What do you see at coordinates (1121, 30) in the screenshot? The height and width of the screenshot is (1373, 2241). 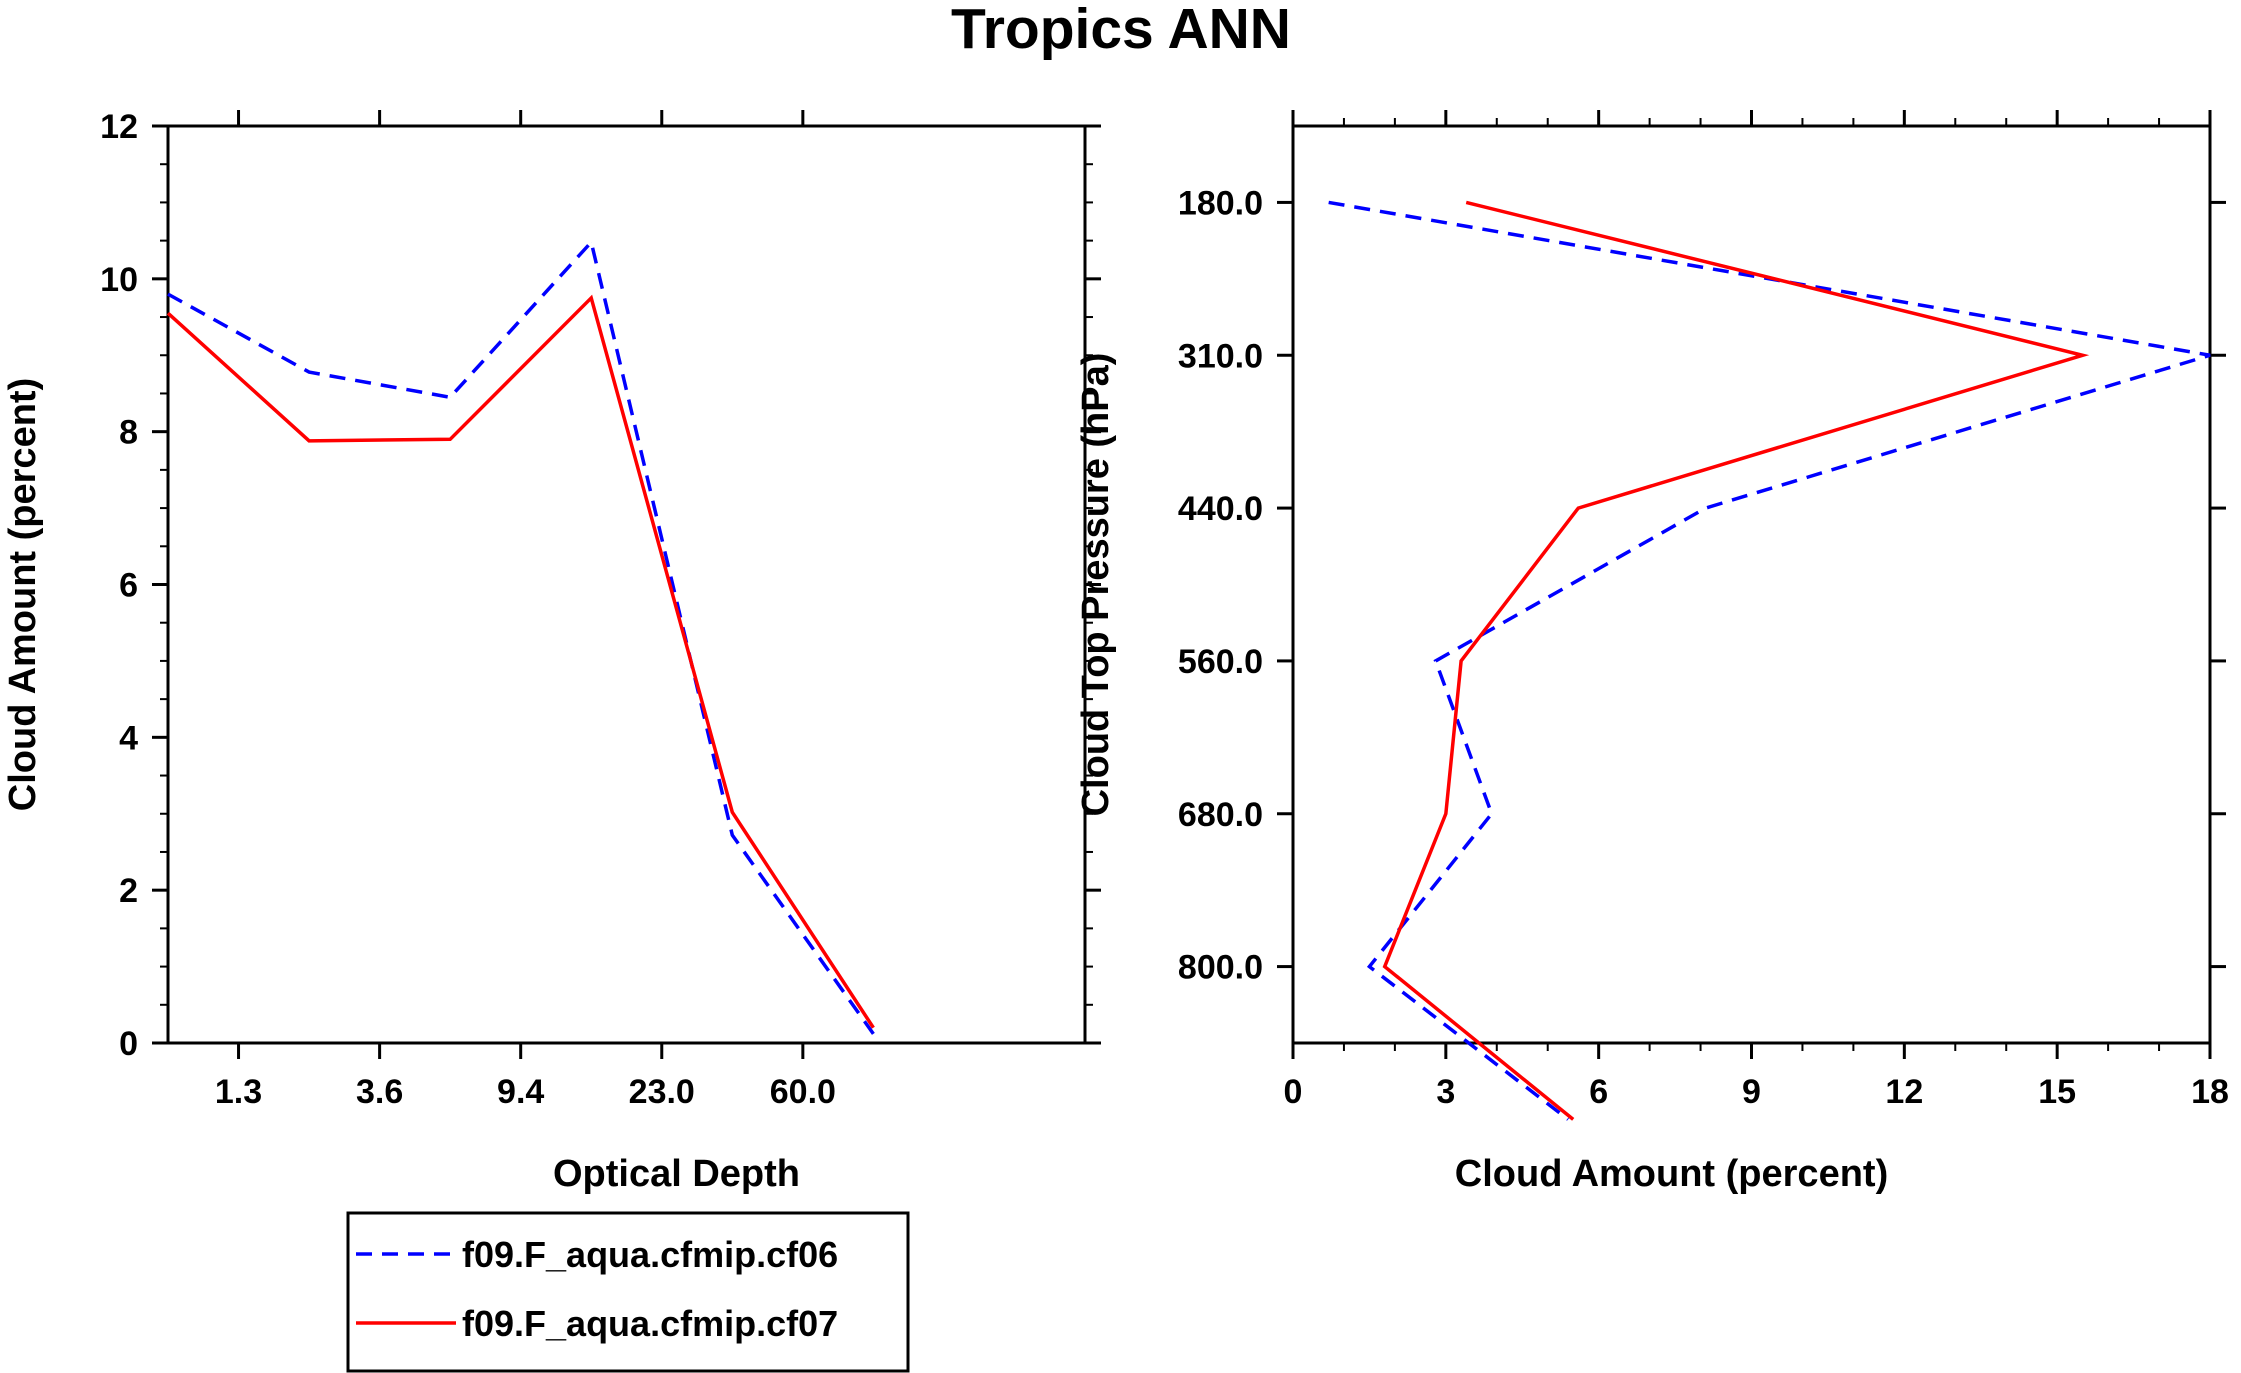 I see `figure-title: Tropics ANN` at bounding box center [1121, 30].